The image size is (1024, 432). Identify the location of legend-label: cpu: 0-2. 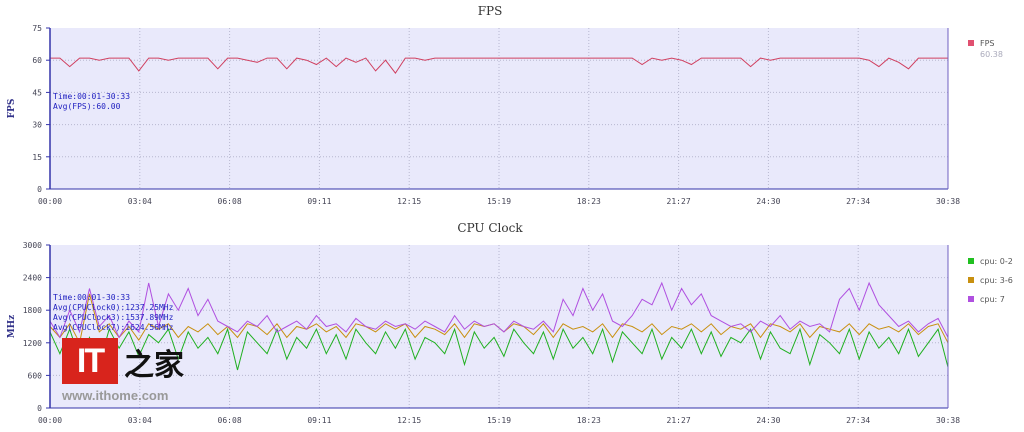
(996, 261).